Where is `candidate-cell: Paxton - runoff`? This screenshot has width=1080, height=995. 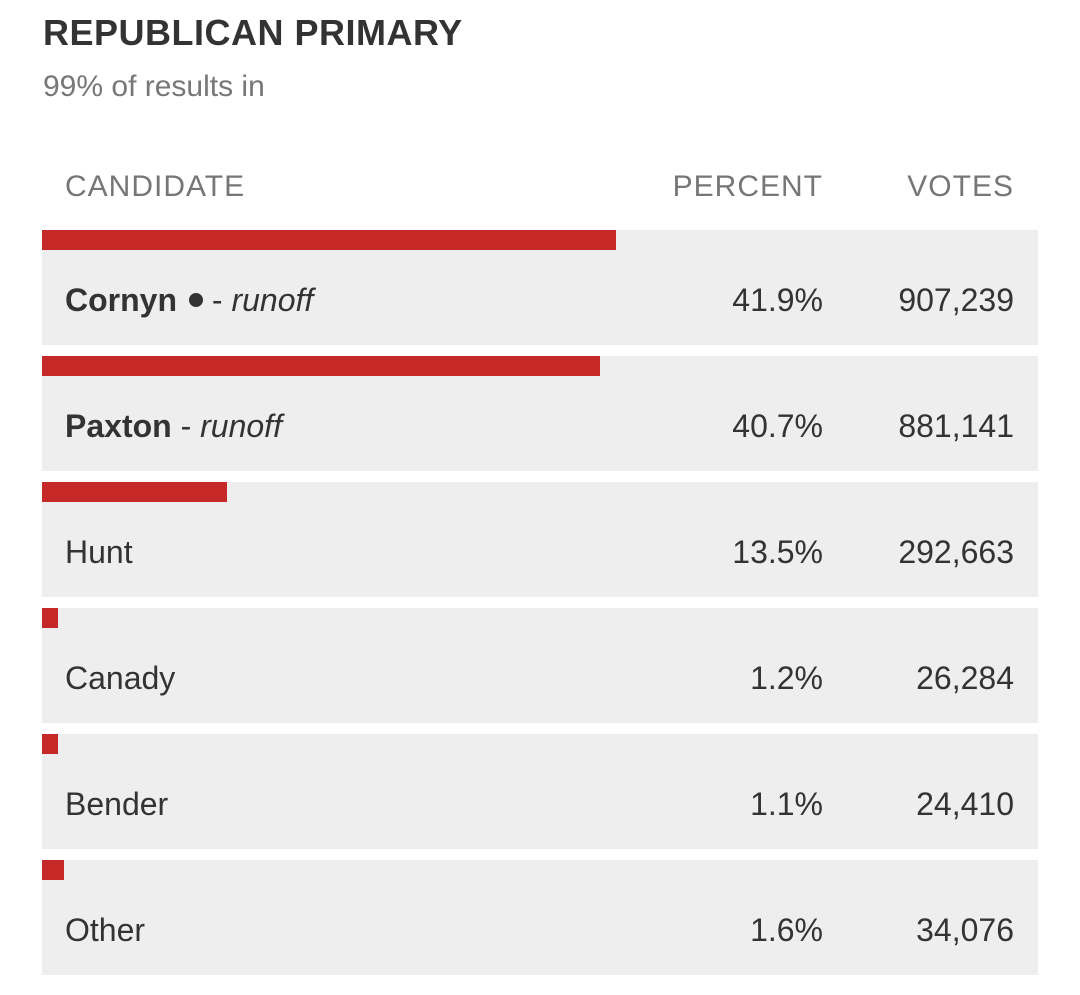 candidate-cell: Paxton - runoff is located at coordinates (173, 426).